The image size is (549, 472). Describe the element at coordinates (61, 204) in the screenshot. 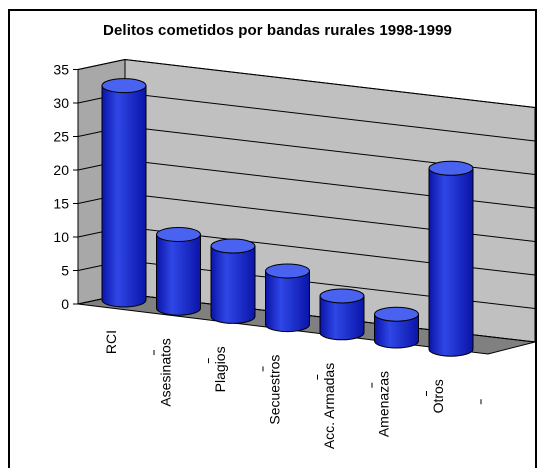

I see `y-tick-label: 15` at that location.